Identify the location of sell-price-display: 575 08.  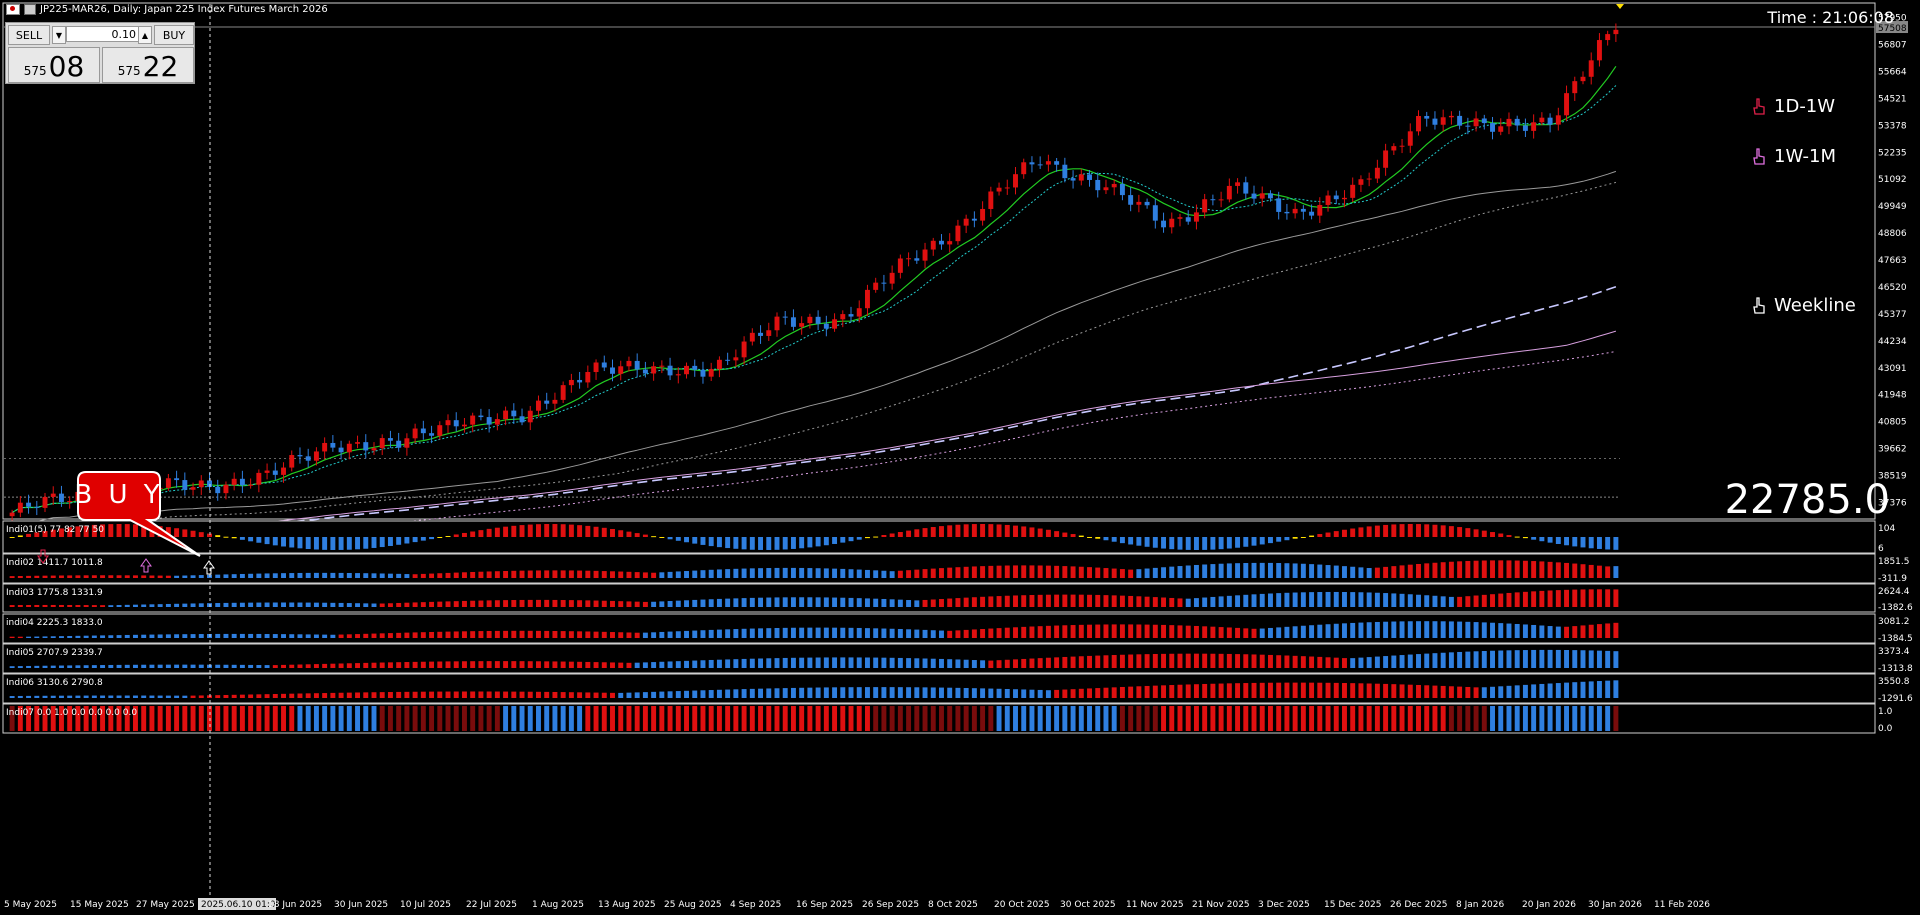
(54, 65).